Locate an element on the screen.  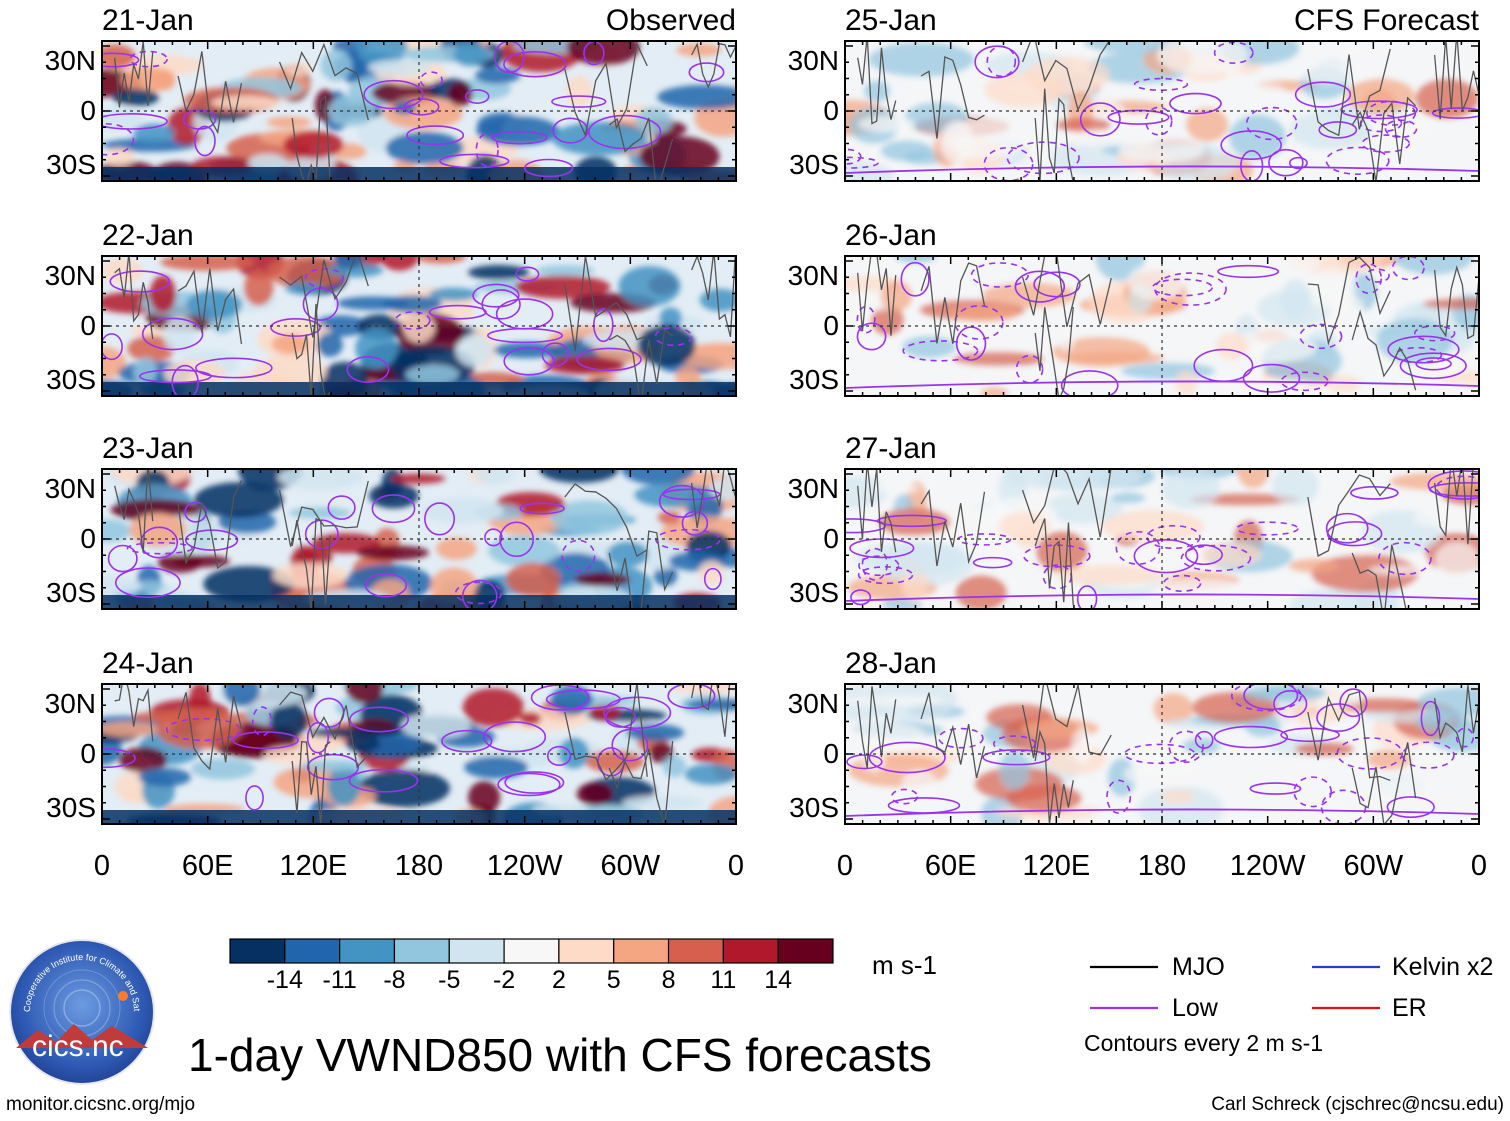
panel-date-label: 21-Jan is located at coordinates (148, 20).